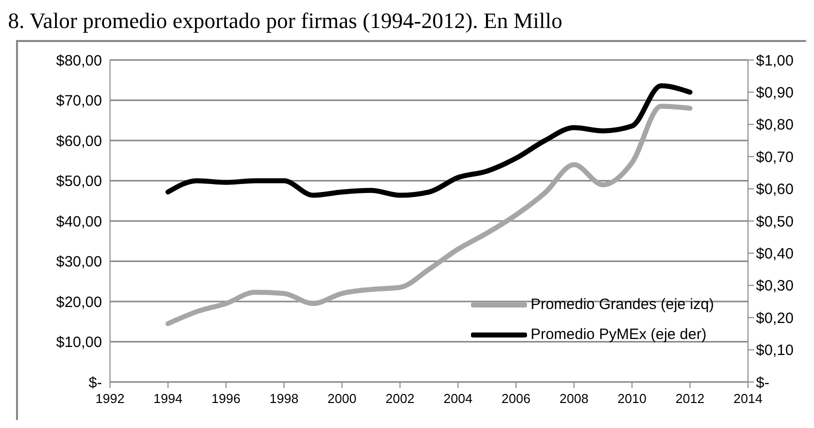  I want to click on y2-tick-label: $0,80, so click(775, 125).